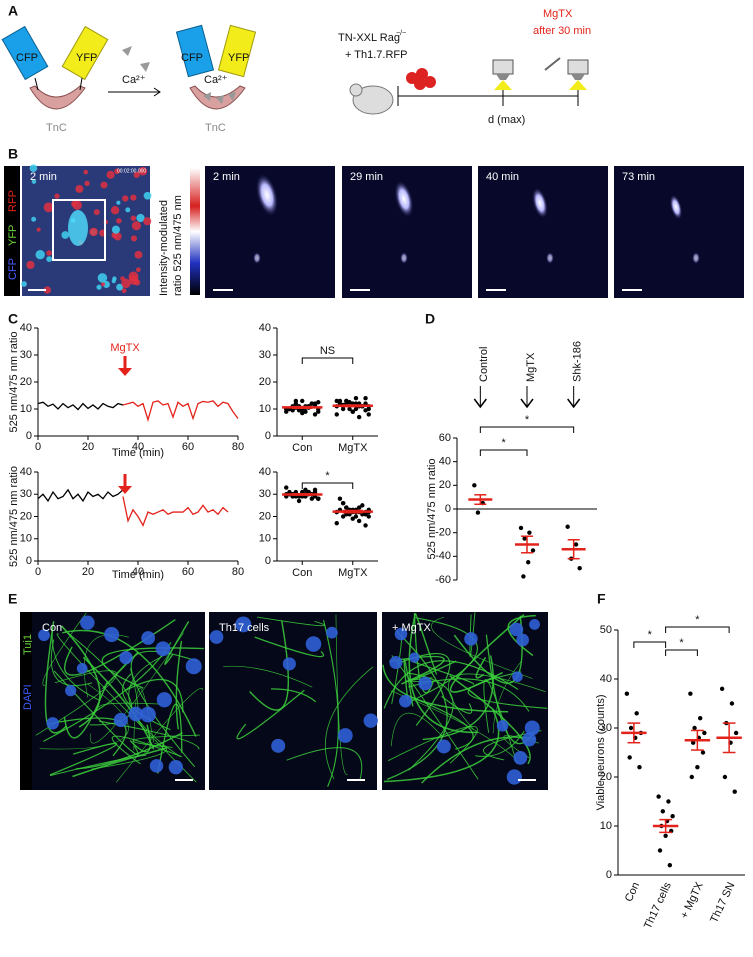  I want to click on label-ion: Ca²⁺, so click(134, 80).